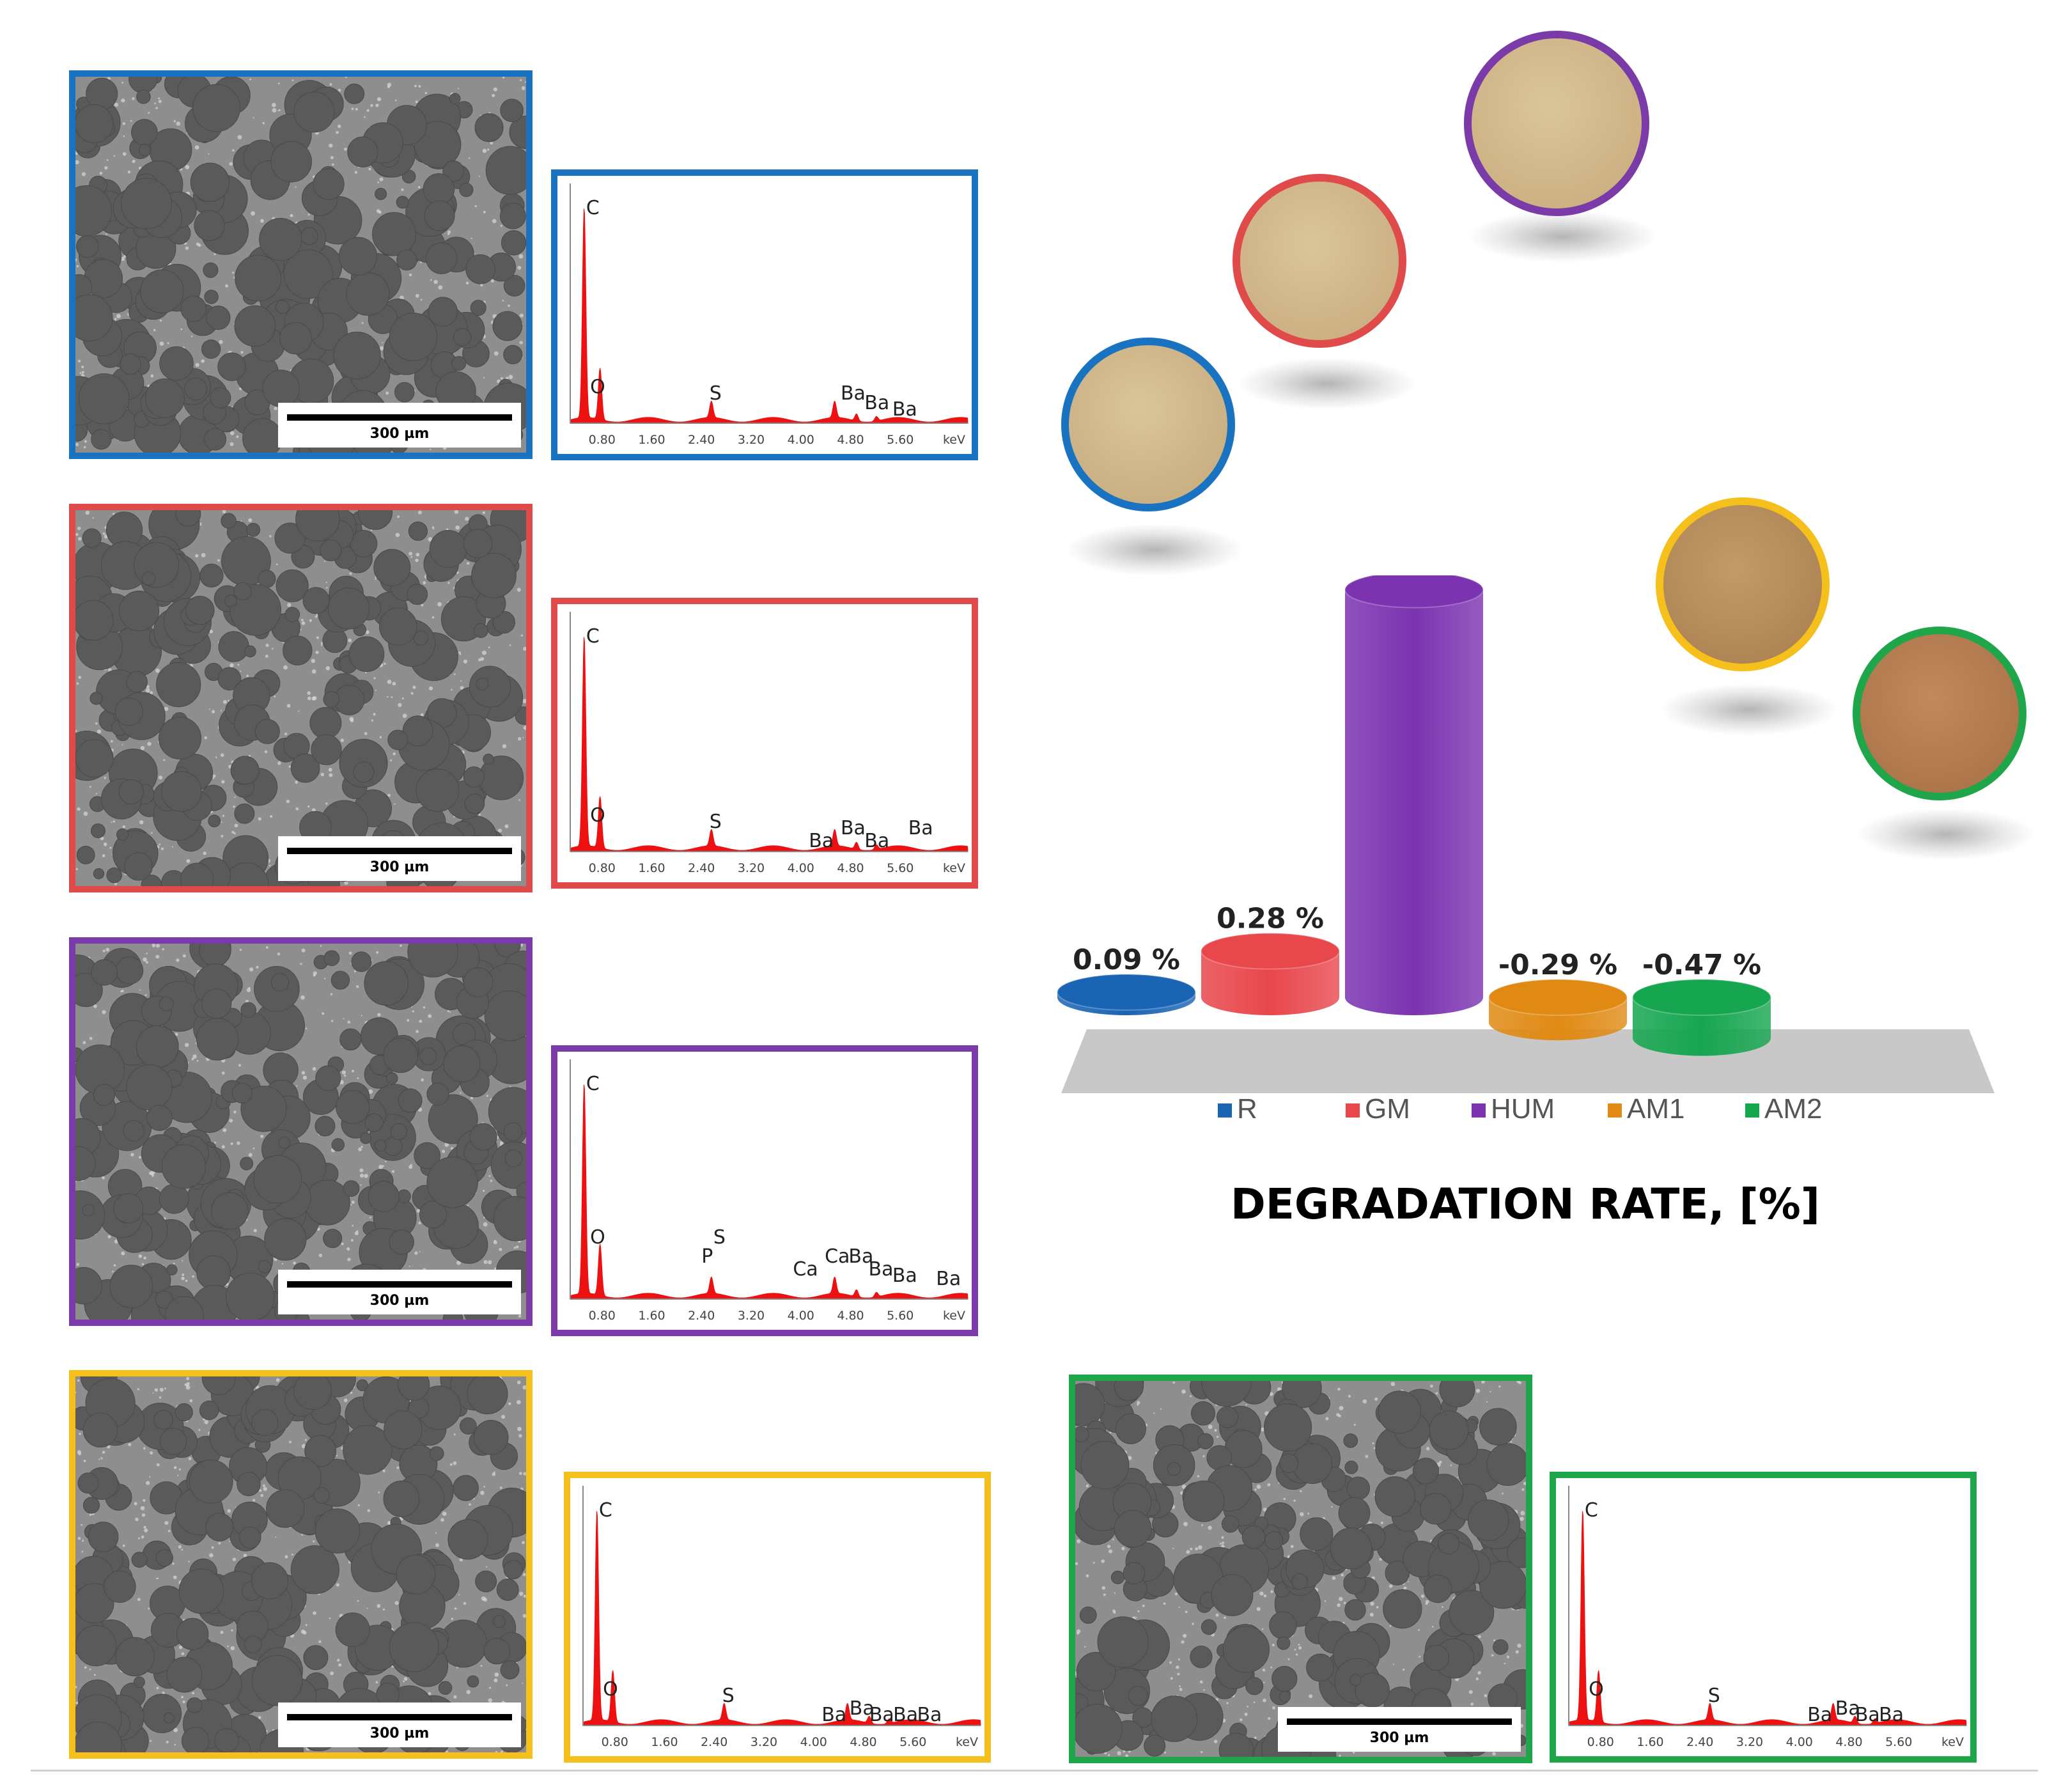 The image size is (2061, 1792). Describe the element at coordinates (301, 1131) in the screenshot. I see `sem-image-hum: 300 µm` at that location.